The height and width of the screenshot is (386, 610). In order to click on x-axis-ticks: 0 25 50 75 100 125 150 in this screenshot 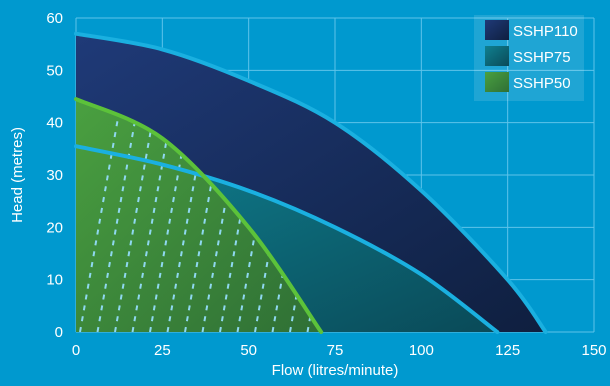, I will do `click(339, 350)`.